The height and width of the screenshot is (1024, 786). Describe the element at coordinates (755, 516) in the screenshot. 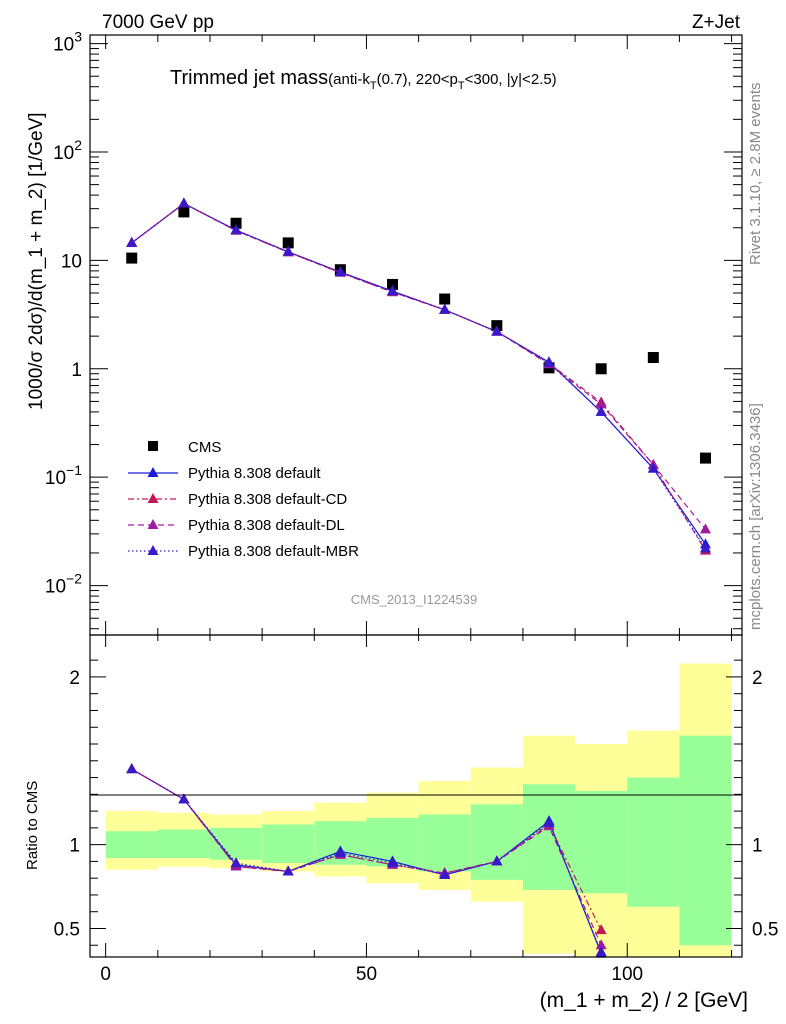

I see `mcplots-info: mcplots.cern.ch [arXiv:1306.3436]` at that location.